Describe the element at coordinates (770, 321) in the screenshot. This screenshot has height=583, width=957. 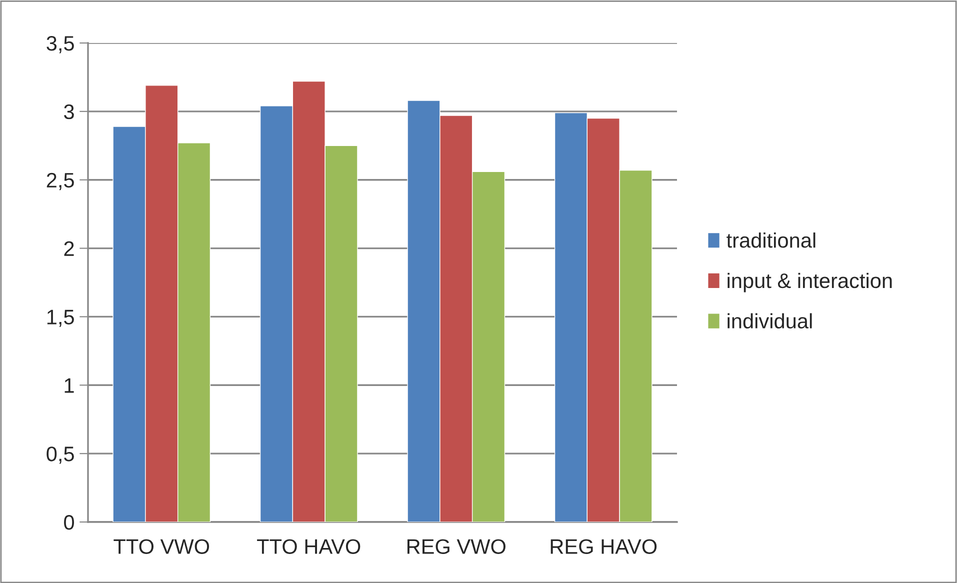
I see `legend-label: individual` at that location.